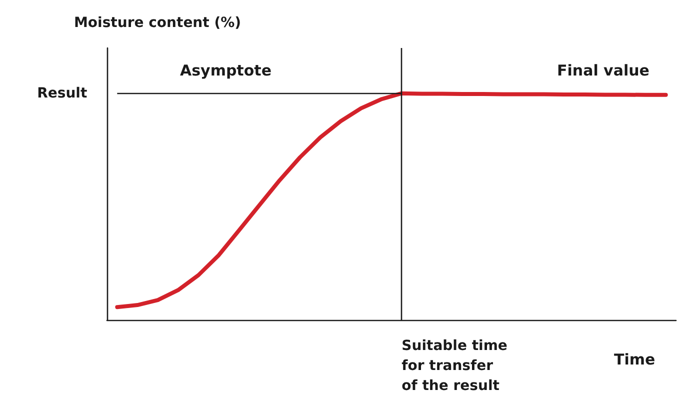 This screenshot has width=696, height=418. I want to click on y-axis-title: Moisture content (%), so click(158, 23).